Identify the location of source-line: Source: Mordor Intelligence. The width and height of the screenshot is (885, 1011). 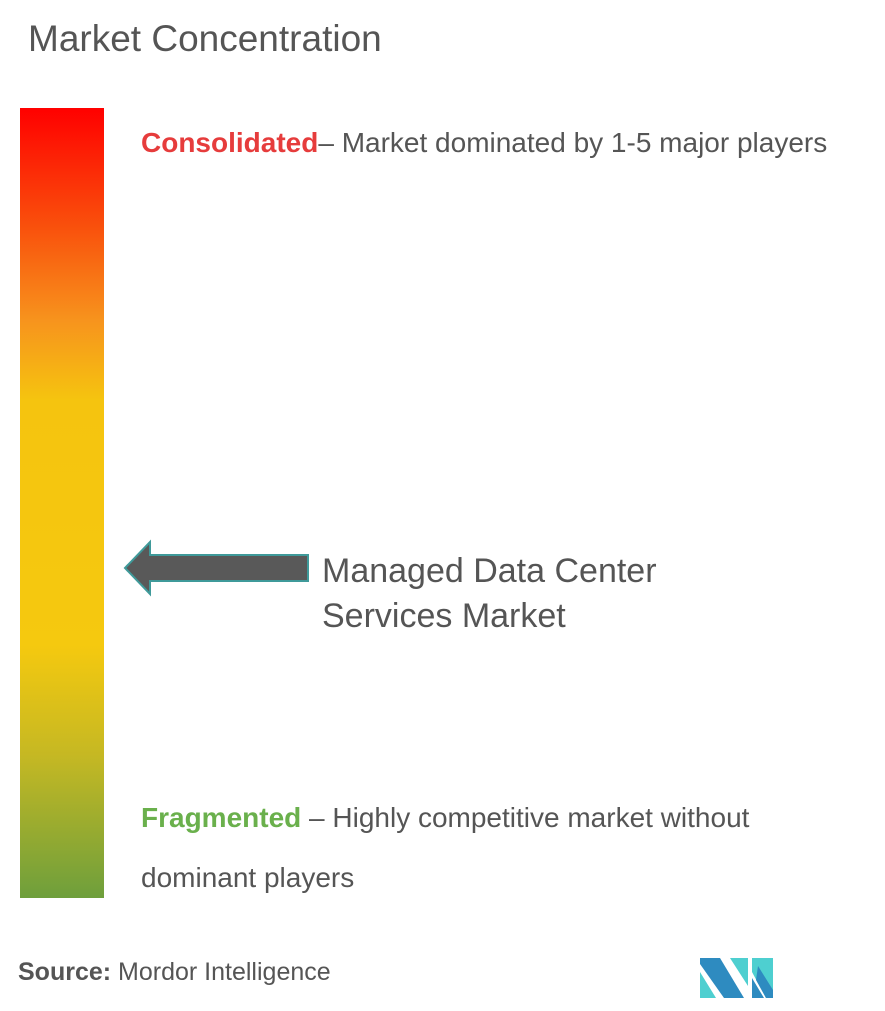
(174, 972).